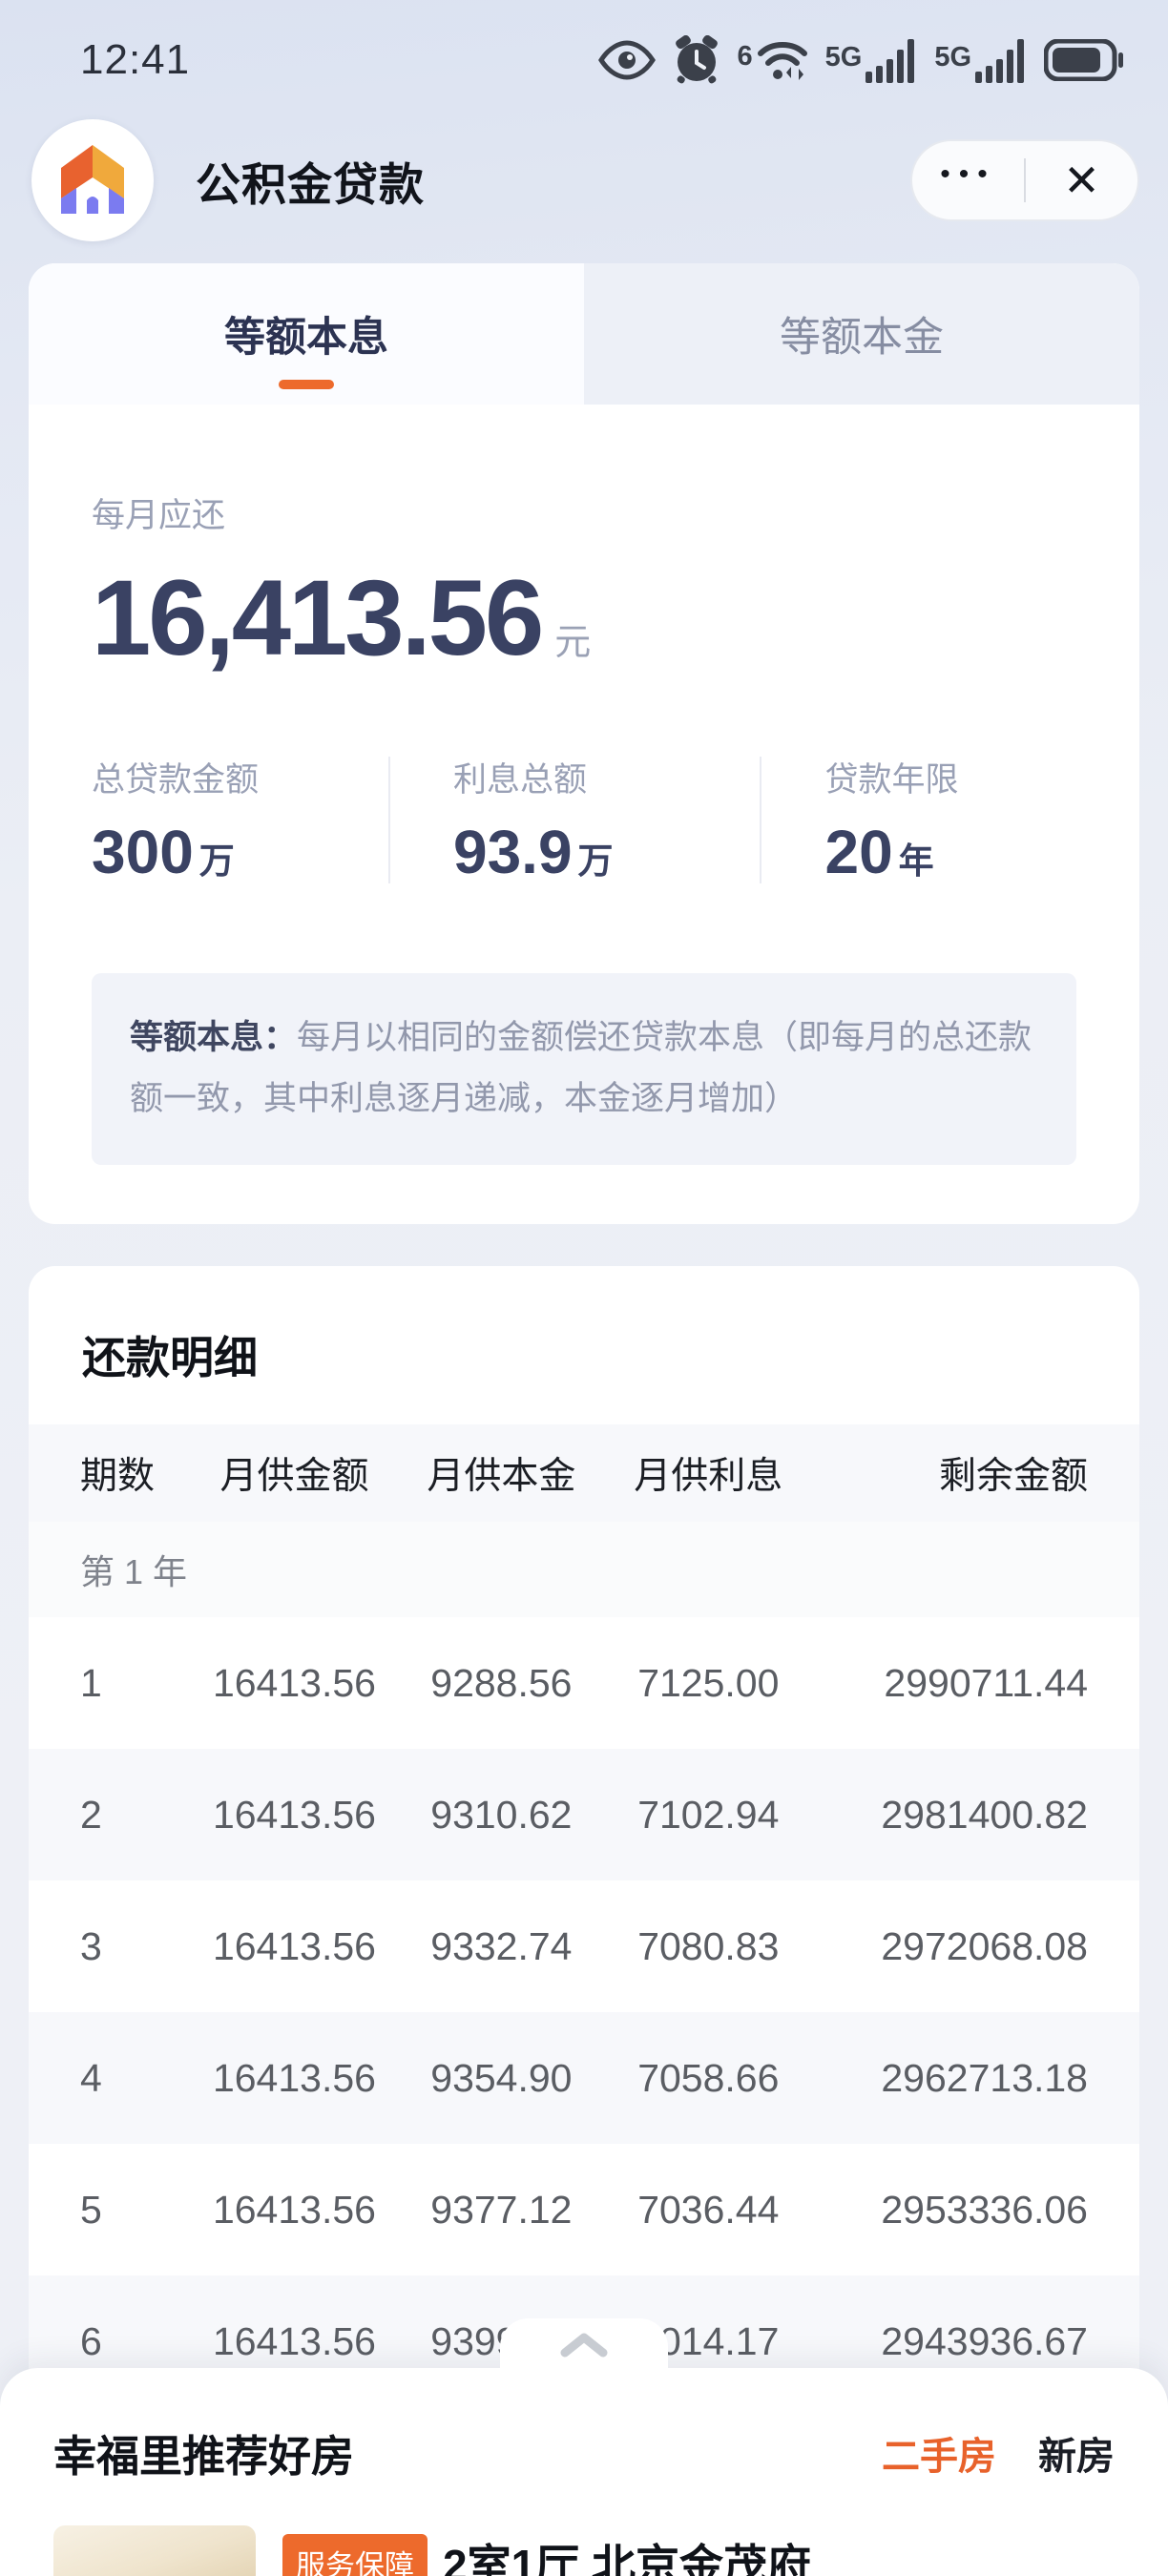 The height and width of the screenshot is (2576, 1168). Describe the element at coordinates (584, 2078) in the screenshot. I see `table-row: 4 16413.56 9354.90 7058.66 2962713.18` at that location.